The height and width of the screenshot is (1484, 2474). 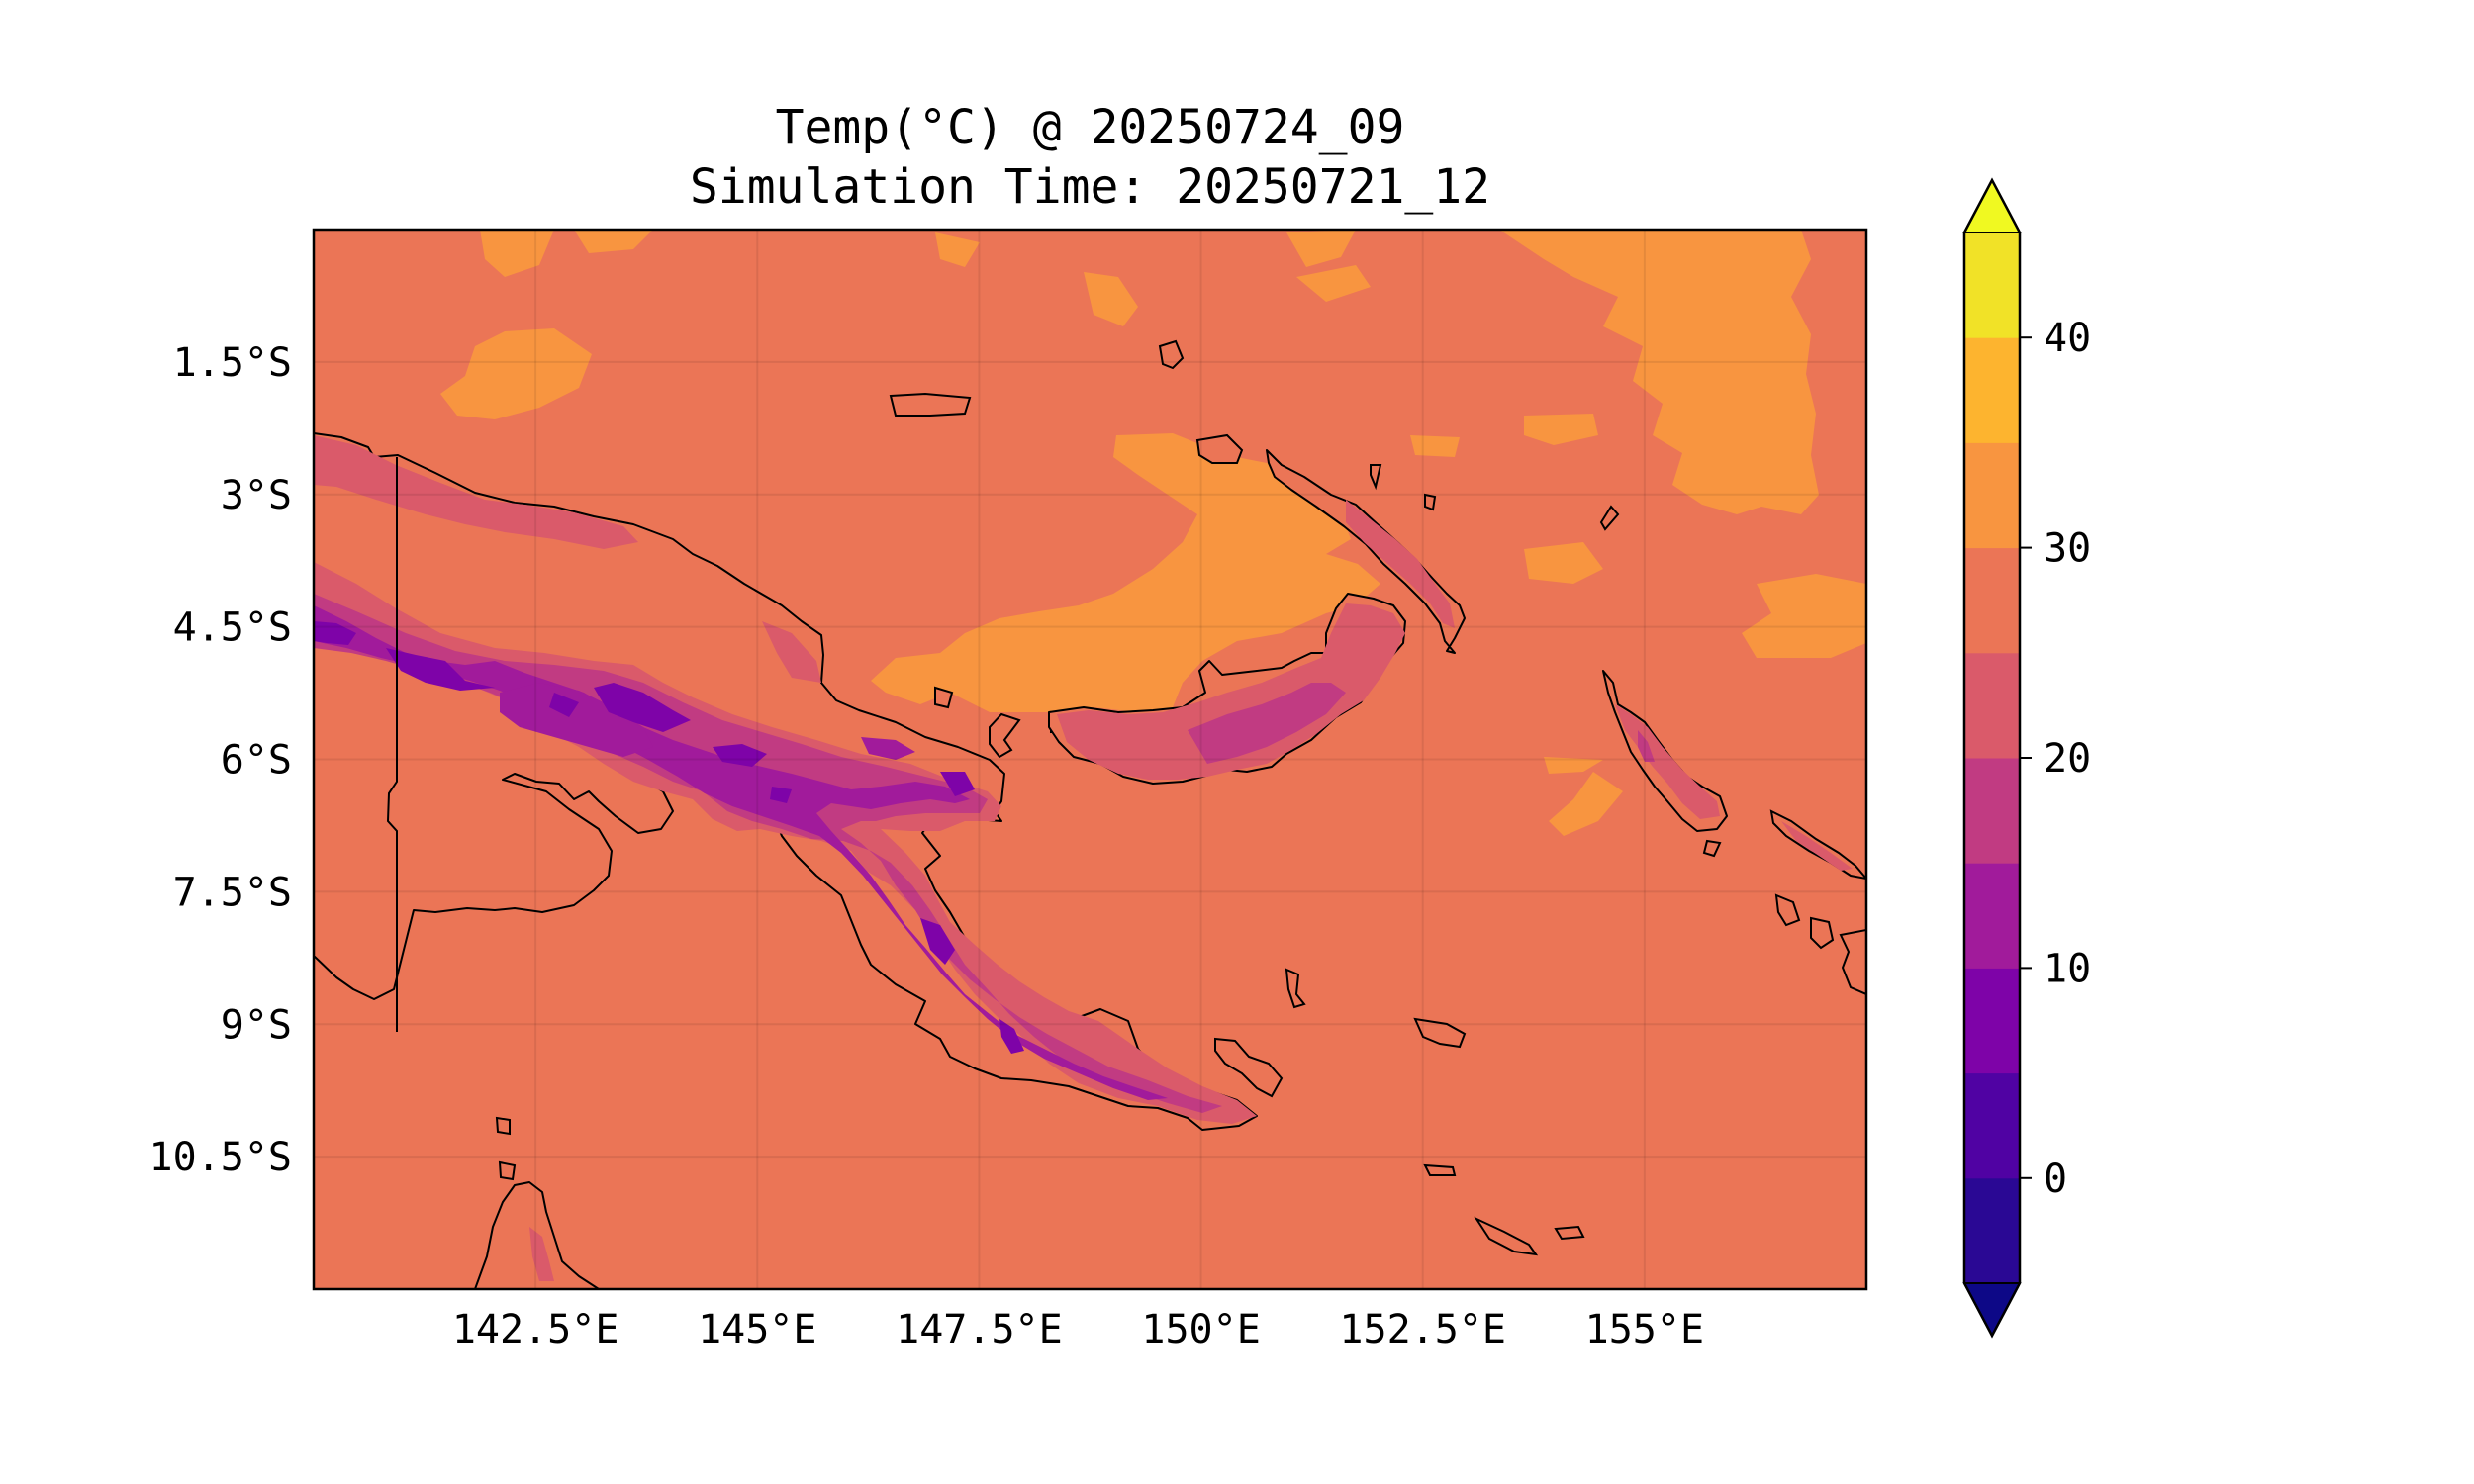 What do you see at coordinates (1078, 1329) in the screenshot?
I see `longitude-axis: 142.5°E 145°E 147.5°E 150°E 152.5°E 155°E` at bounding box center [1078, 1329].